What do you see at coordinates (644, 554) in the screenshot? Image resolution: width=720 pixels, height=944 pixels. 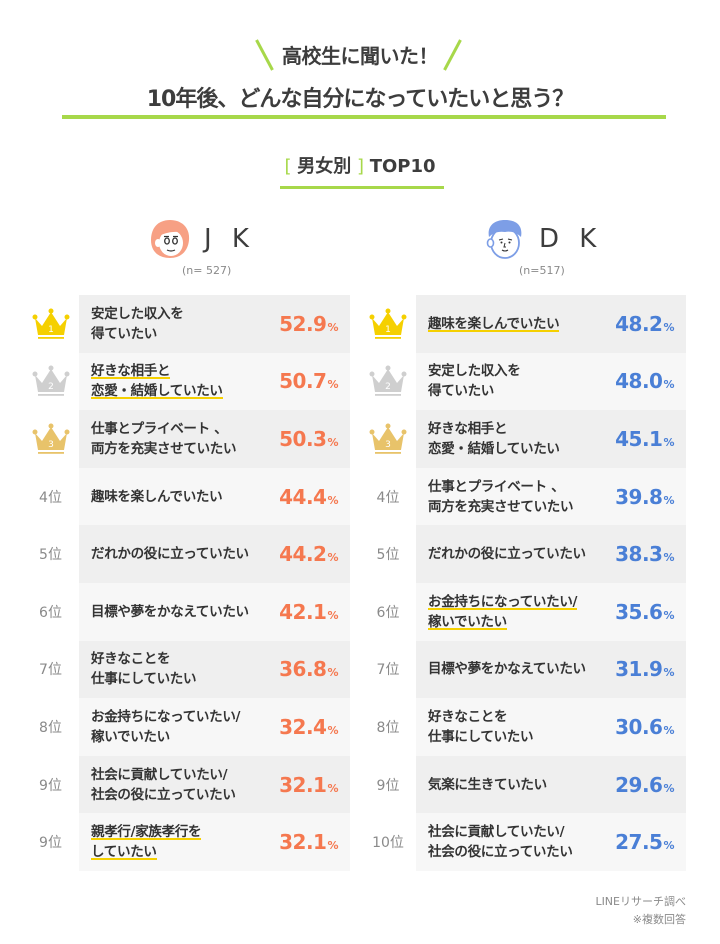 I see `percent-value: 38.3%` at bounding box center [644, 554].